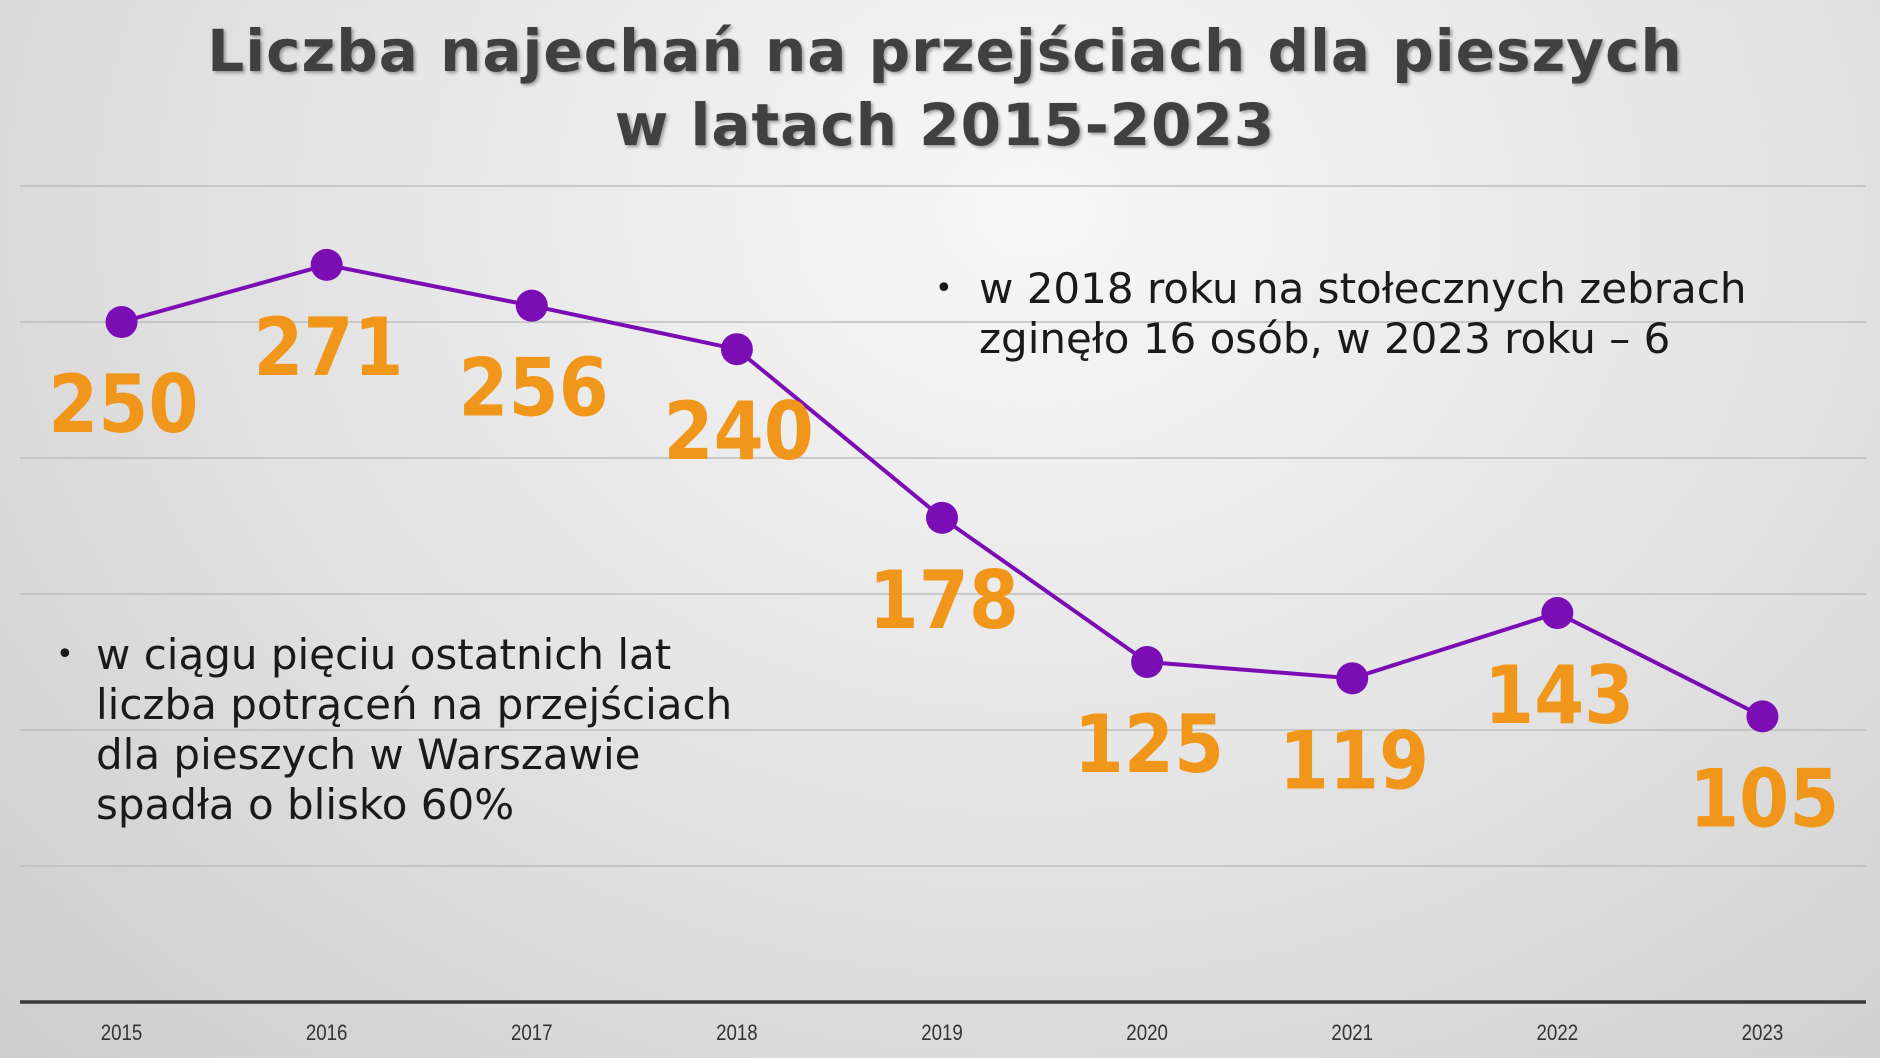  What do you see at coordinates (328, 347) in the screenshot?
I see `data-label: 271` at bounding box center [328, 347].